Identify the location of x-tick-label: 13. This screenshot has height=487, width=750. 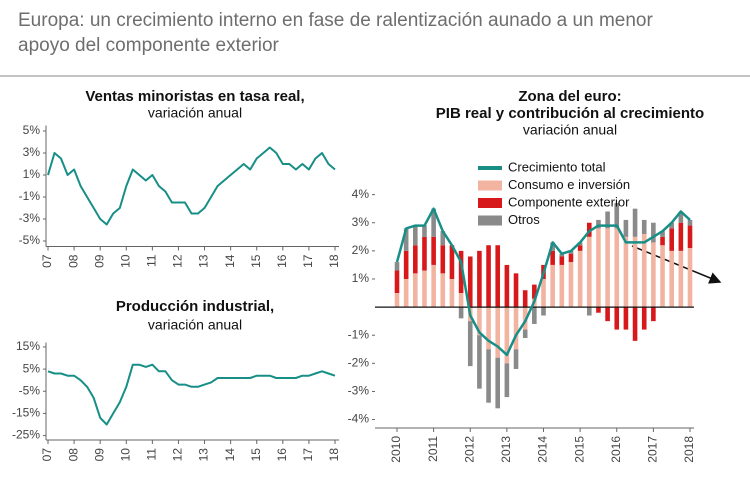
(204, 455).